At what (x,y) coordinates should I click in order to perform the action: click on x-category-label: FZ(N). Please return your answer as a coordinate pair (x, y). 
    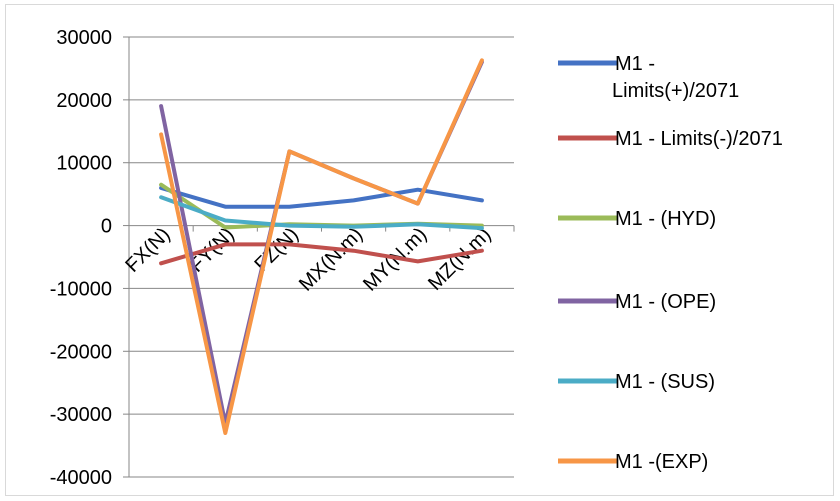
    Looking at the image, I should click on (276, 250).